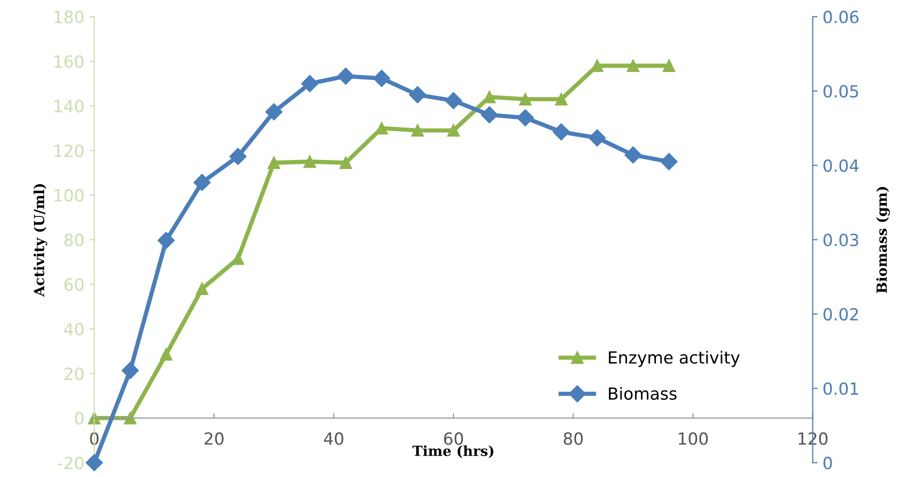 The image size is (898, 477). What do you see at coordinates (674, 358) in the screenshot?
I see `legend-label: Enzyme activity` at bounding box center [674, 358].